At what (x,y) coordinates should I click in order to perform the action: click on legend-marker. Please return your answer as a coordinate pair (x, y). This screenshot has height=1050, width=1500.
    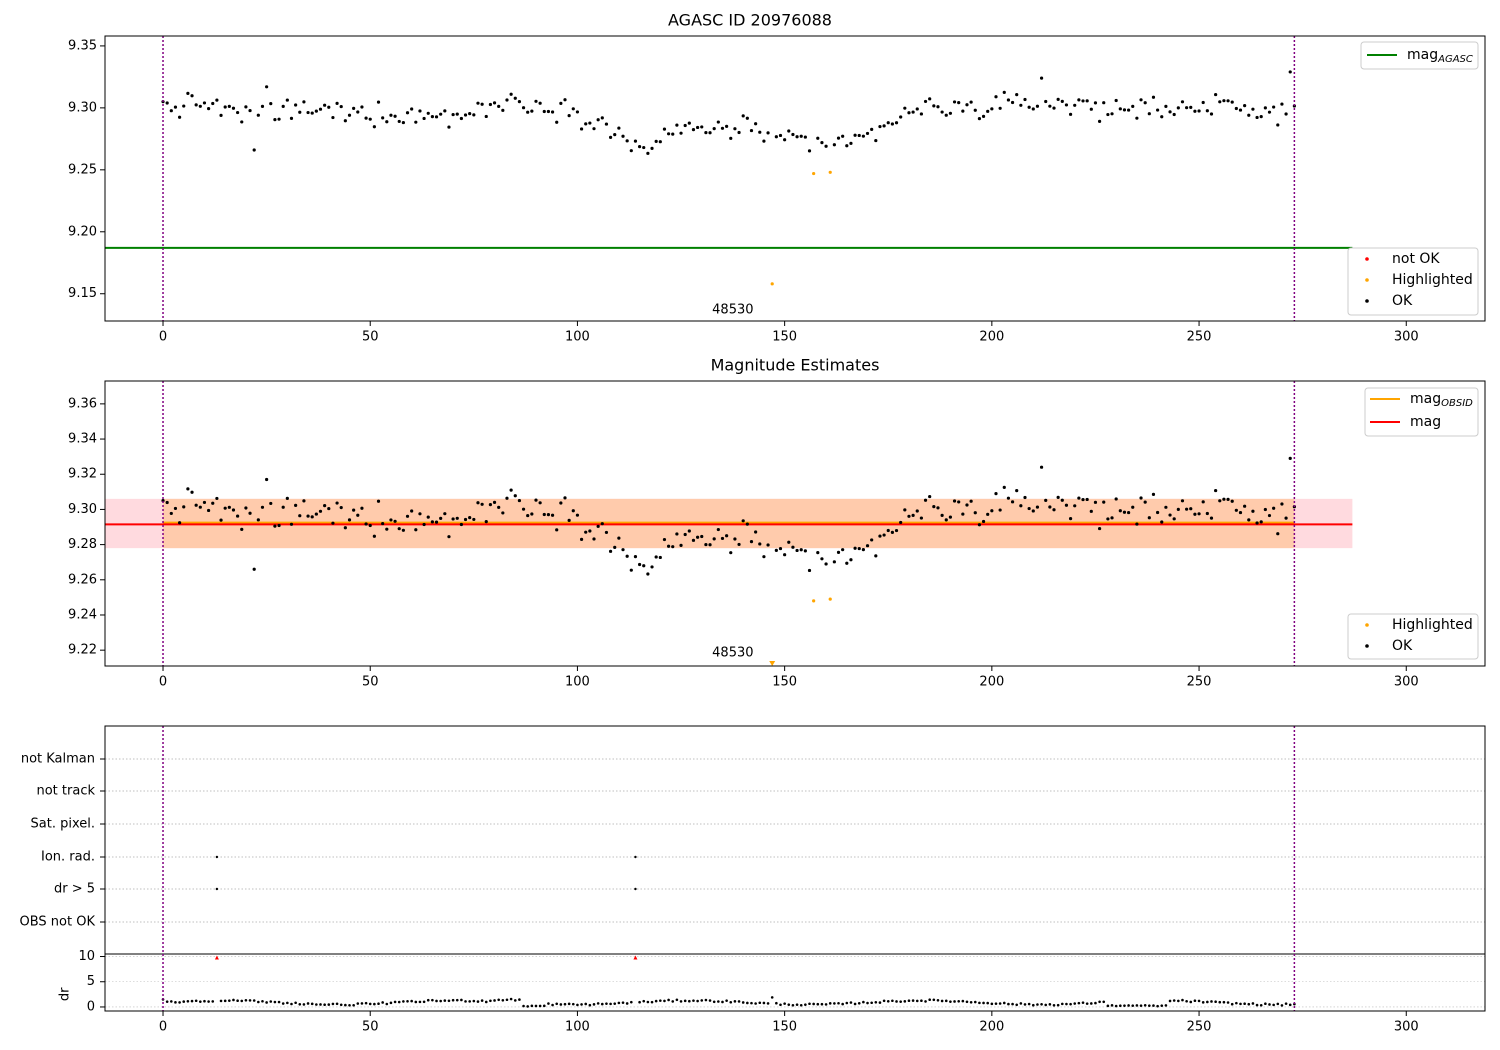
    Looking at the image, I should click on (1367, 625).